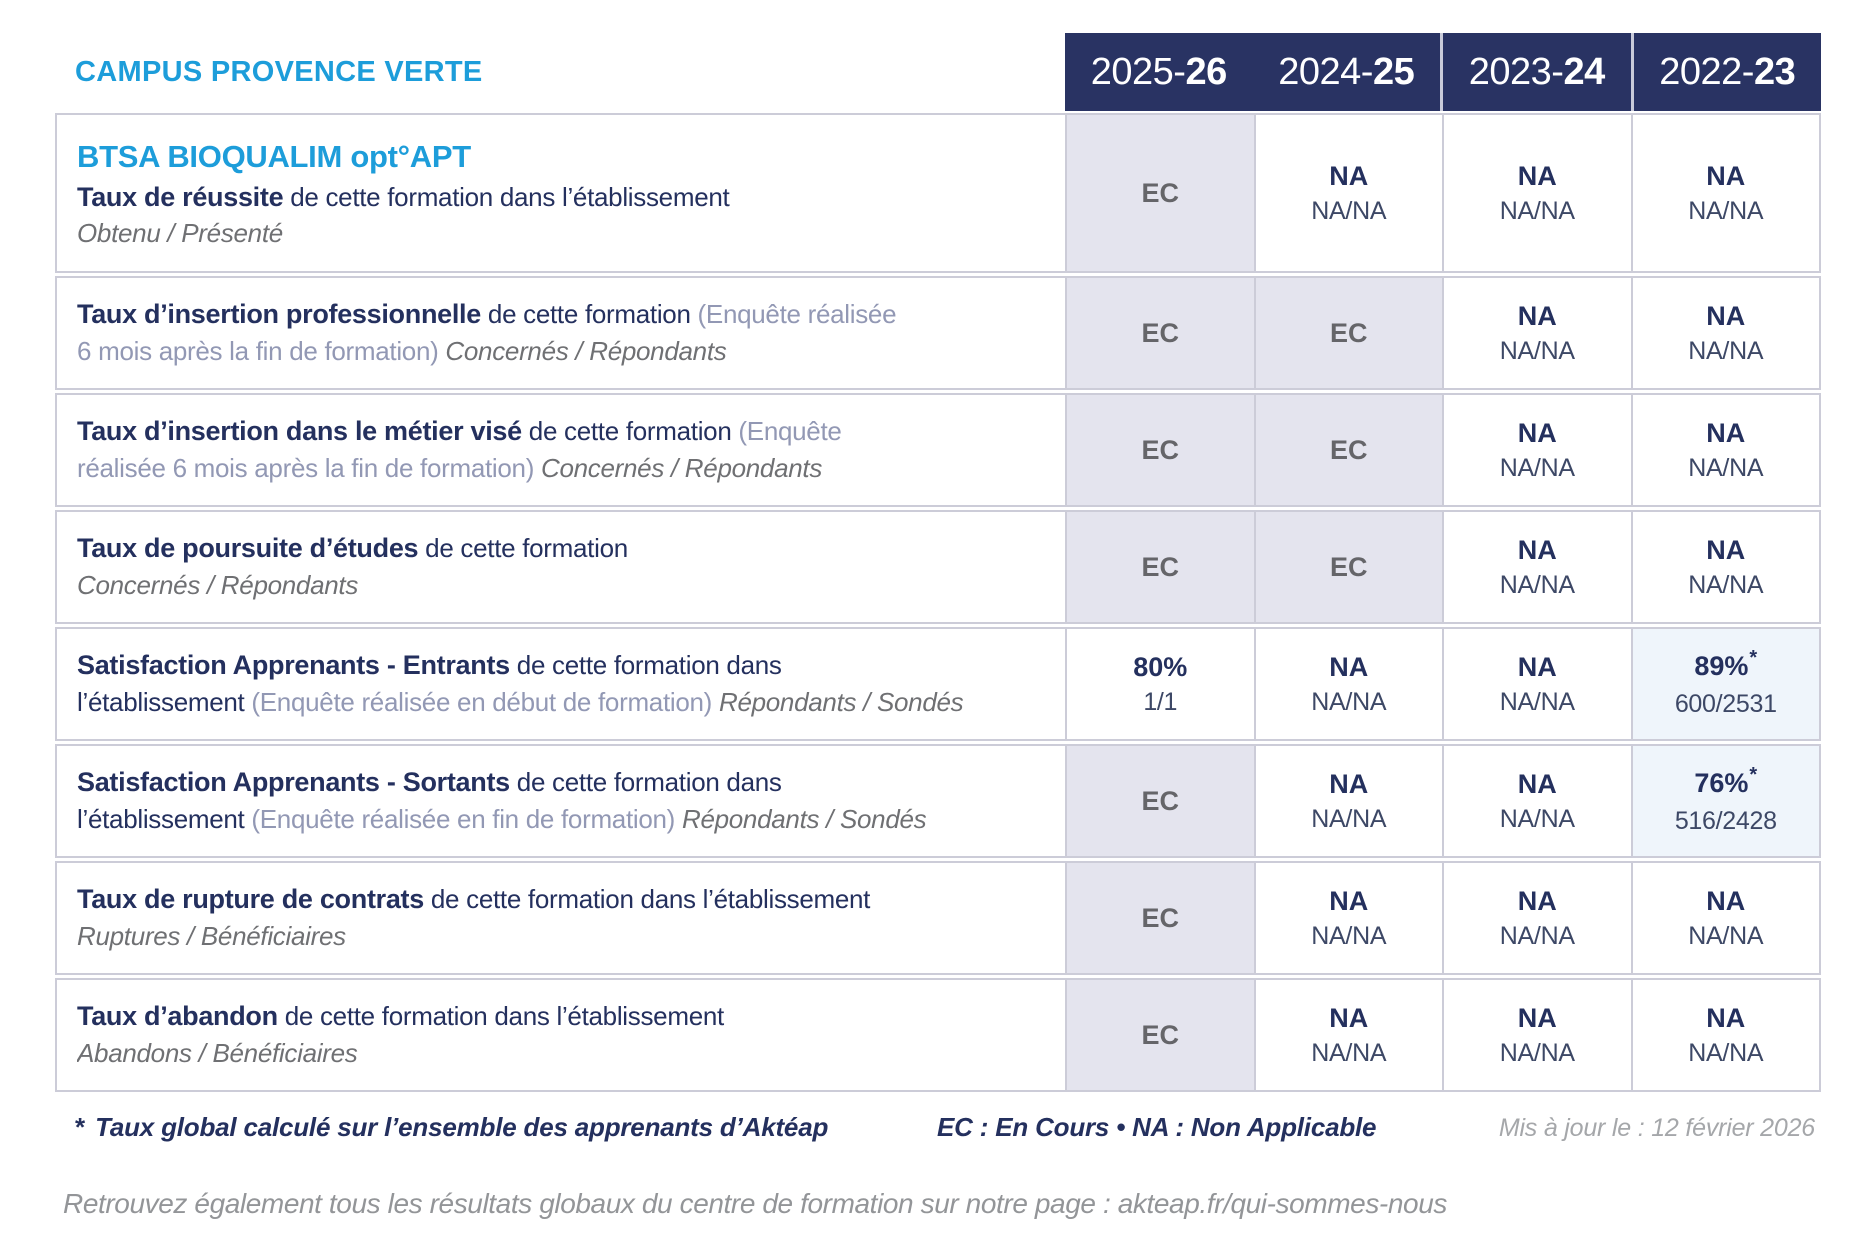 The width and height of the screenshot is (1875, 1250). I want to click on value-cell: 76%* 516/2428, so click(1724, 801).